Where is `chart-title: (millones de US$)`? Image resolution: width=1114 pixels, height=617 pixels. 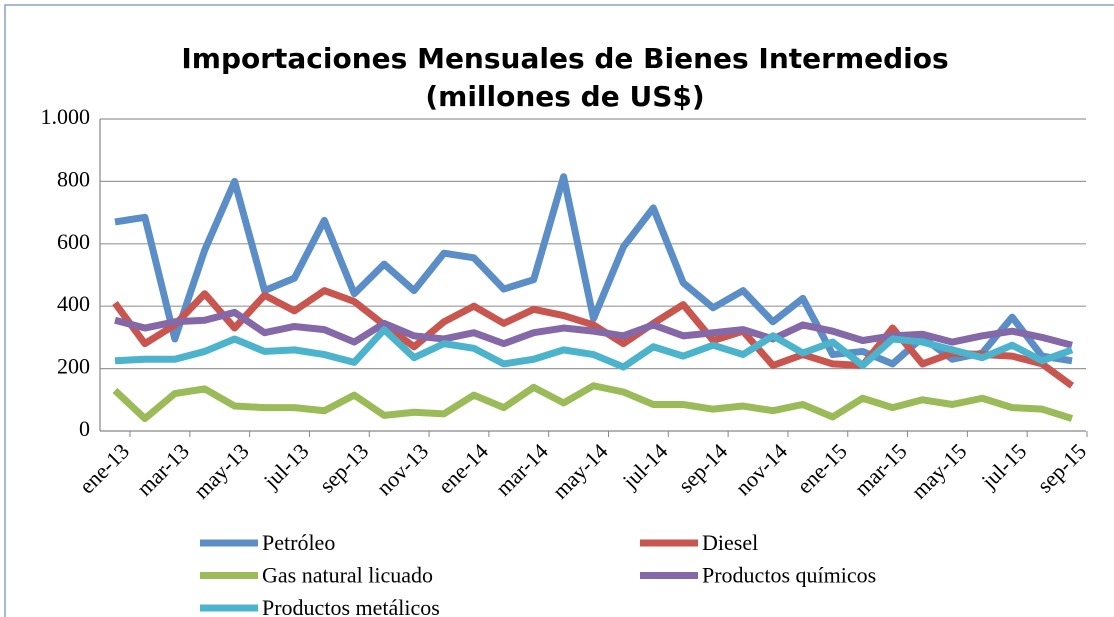 chart-title: (millones de US$) is located at coordinates (564, 96).